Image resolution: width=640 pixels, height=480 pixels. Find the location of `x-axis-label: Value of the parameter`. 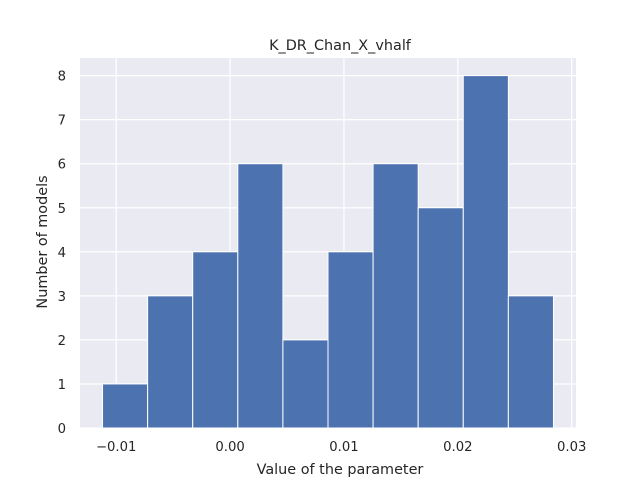

x-axis-label: Value of the parameter is located at coordinates (340, 470).